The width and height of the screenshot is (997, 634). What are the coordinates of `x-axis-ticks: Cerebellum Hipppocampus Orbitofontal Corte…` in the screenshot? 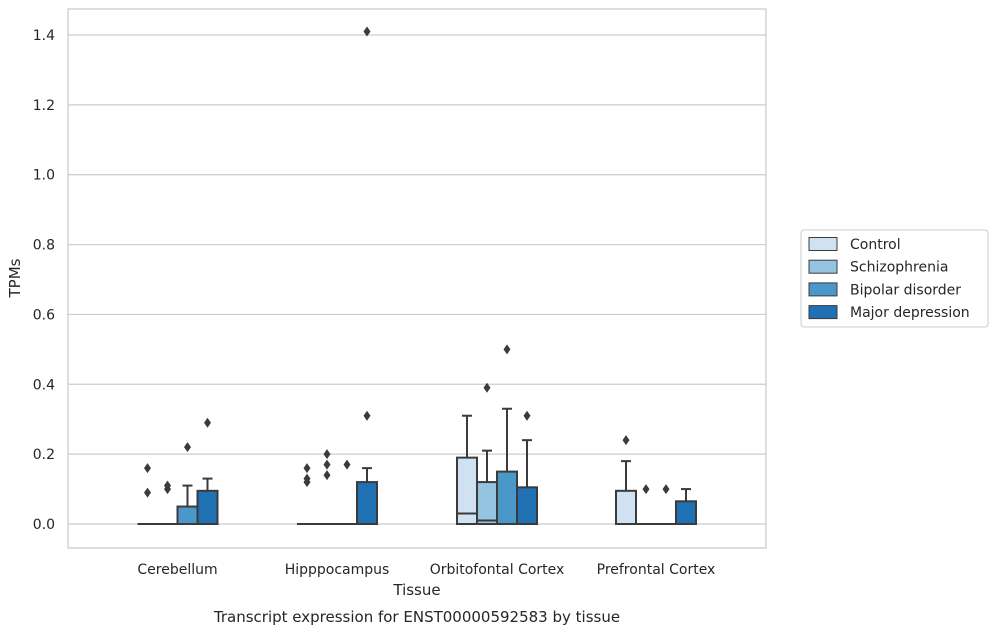 It's located at (426, 570).